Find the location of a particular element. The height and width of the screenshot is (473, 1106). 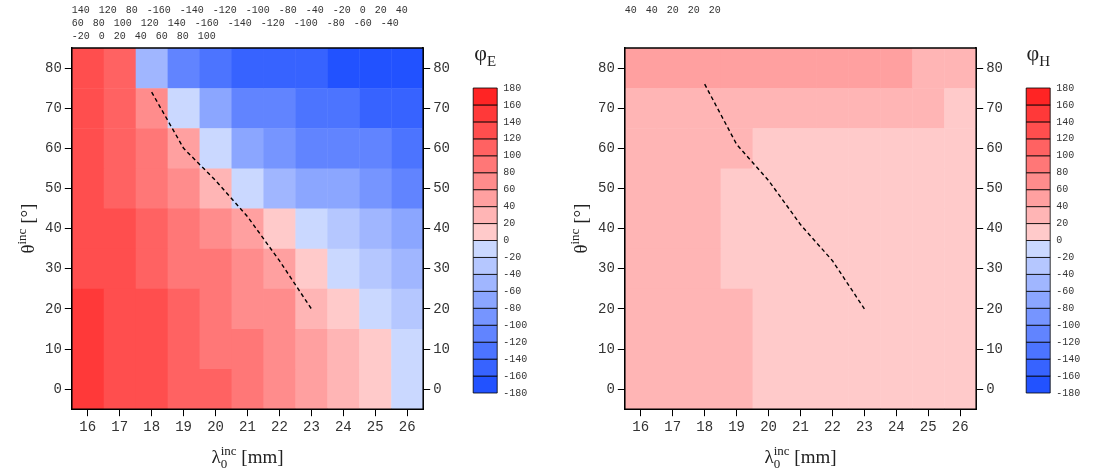

y2-tick-label: 80 is located at coordinates (442, 67).